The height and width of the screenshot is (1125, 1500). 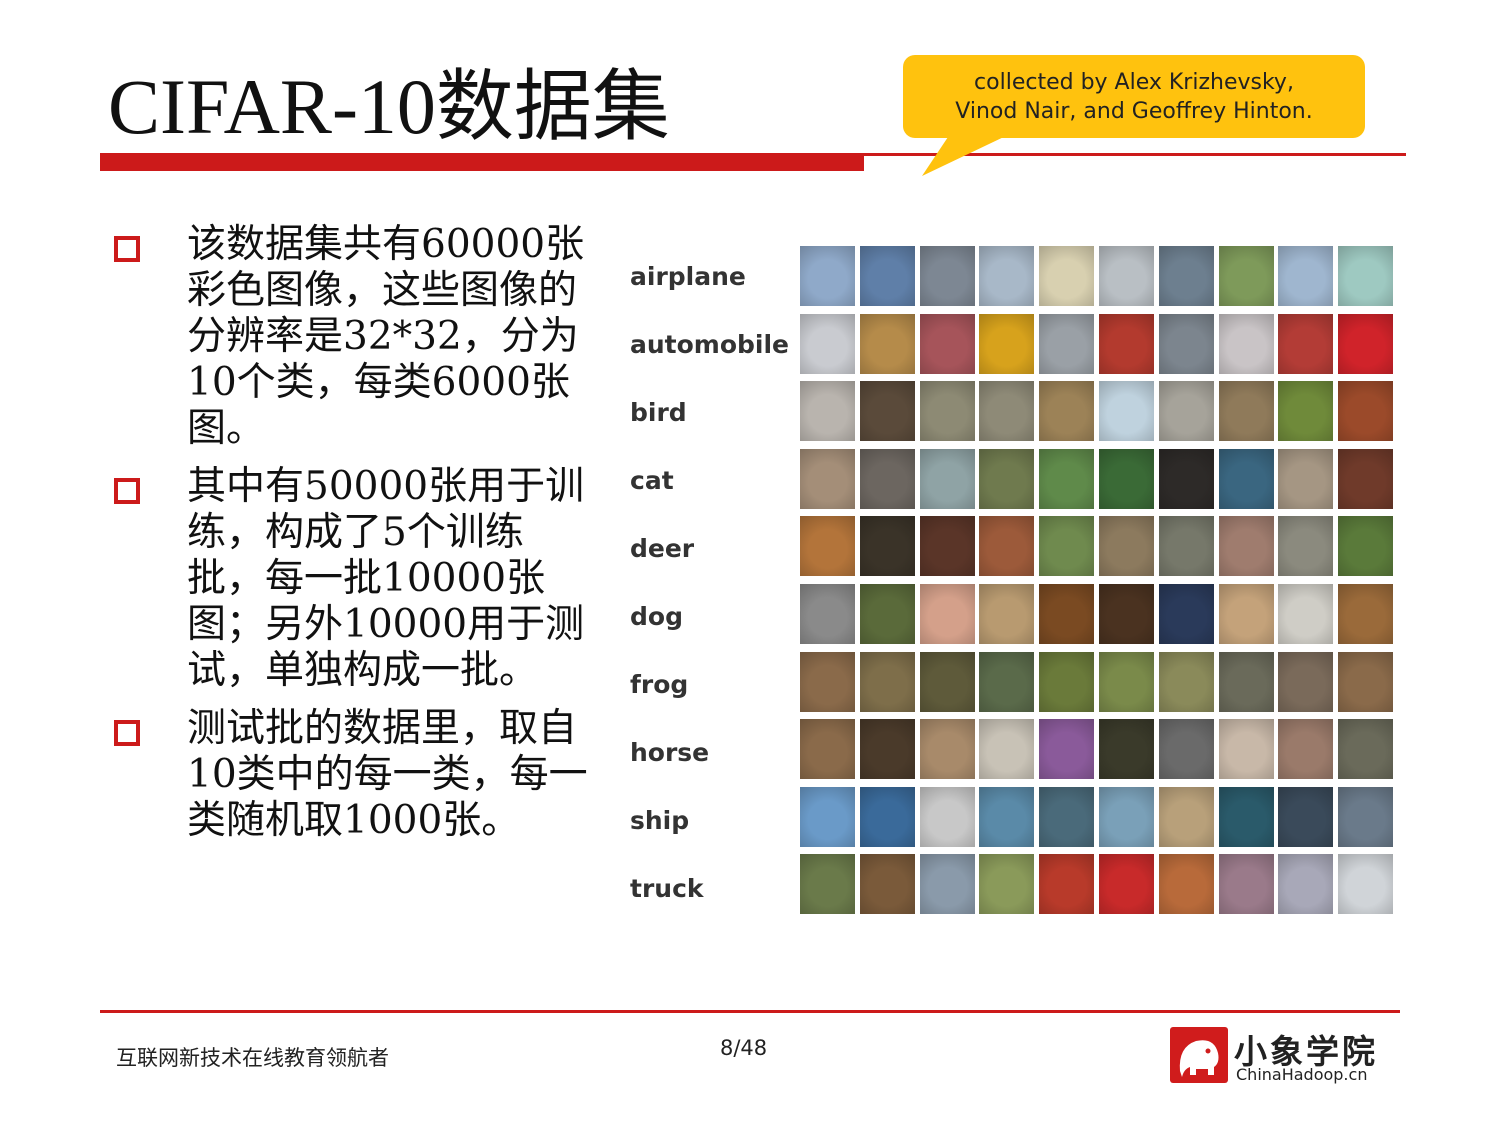 I want to click on footer-tagline: 互联网新技术在线教育领航者, so click(x=252, y=1058).